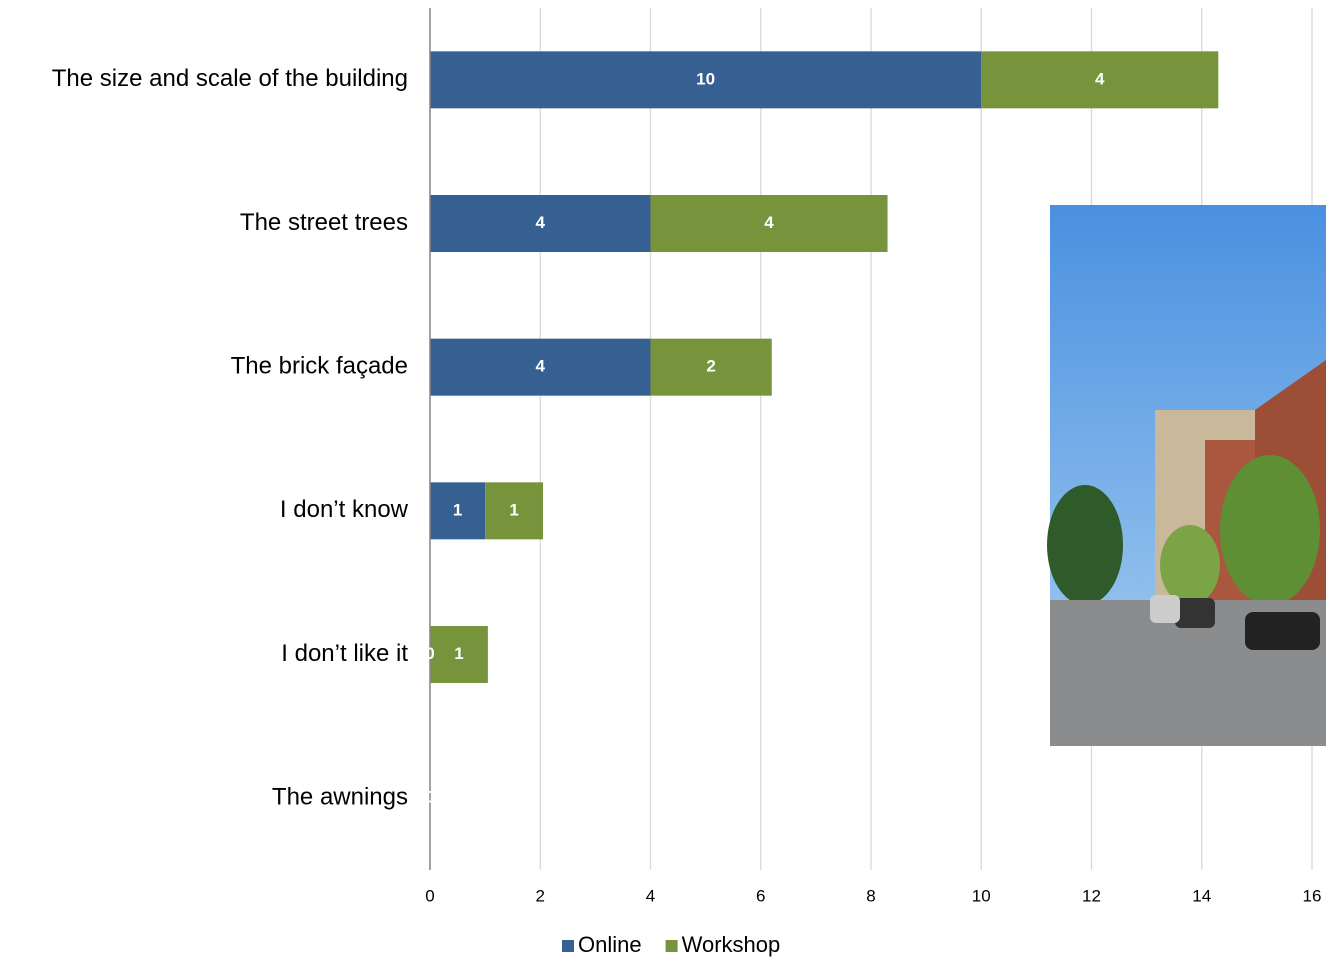 This screenshot has height=960, width=1326. What do you see at coordinates (760, 895) in the screenshot?
I see `x-tick-label: 6` at bounding box center [760, 895].